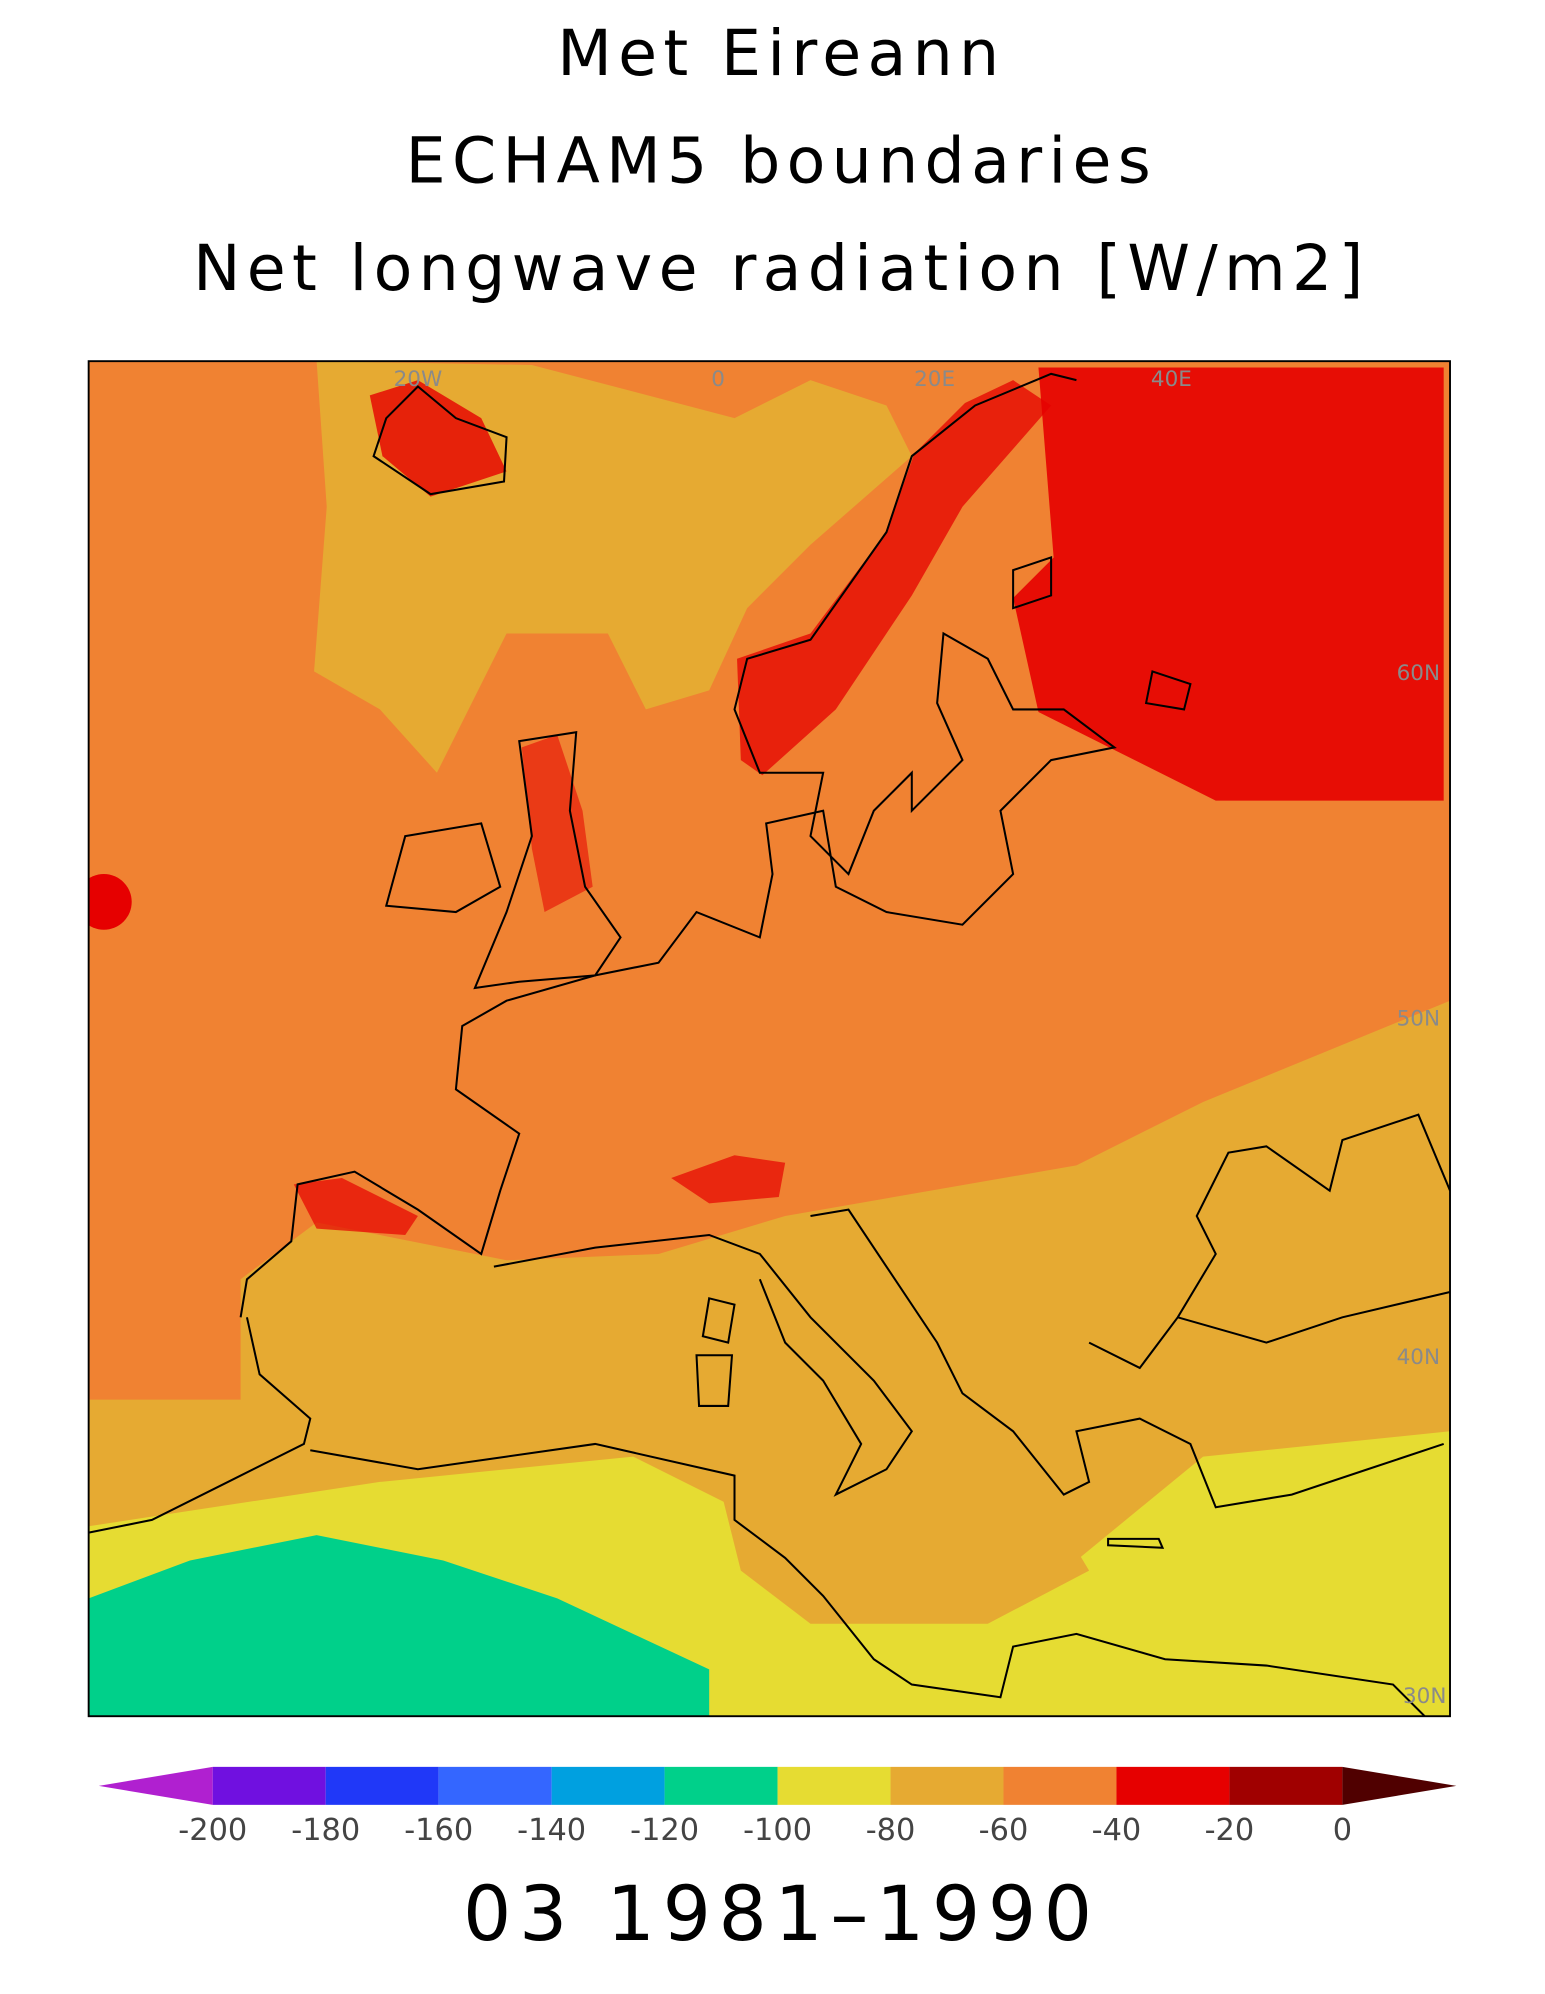 The image size is (1545, 1994). I want to click on colorbar: -200 -180 -160 -140 -120 -100 -80 -60 -40 -20 0, so click(777, 1807).